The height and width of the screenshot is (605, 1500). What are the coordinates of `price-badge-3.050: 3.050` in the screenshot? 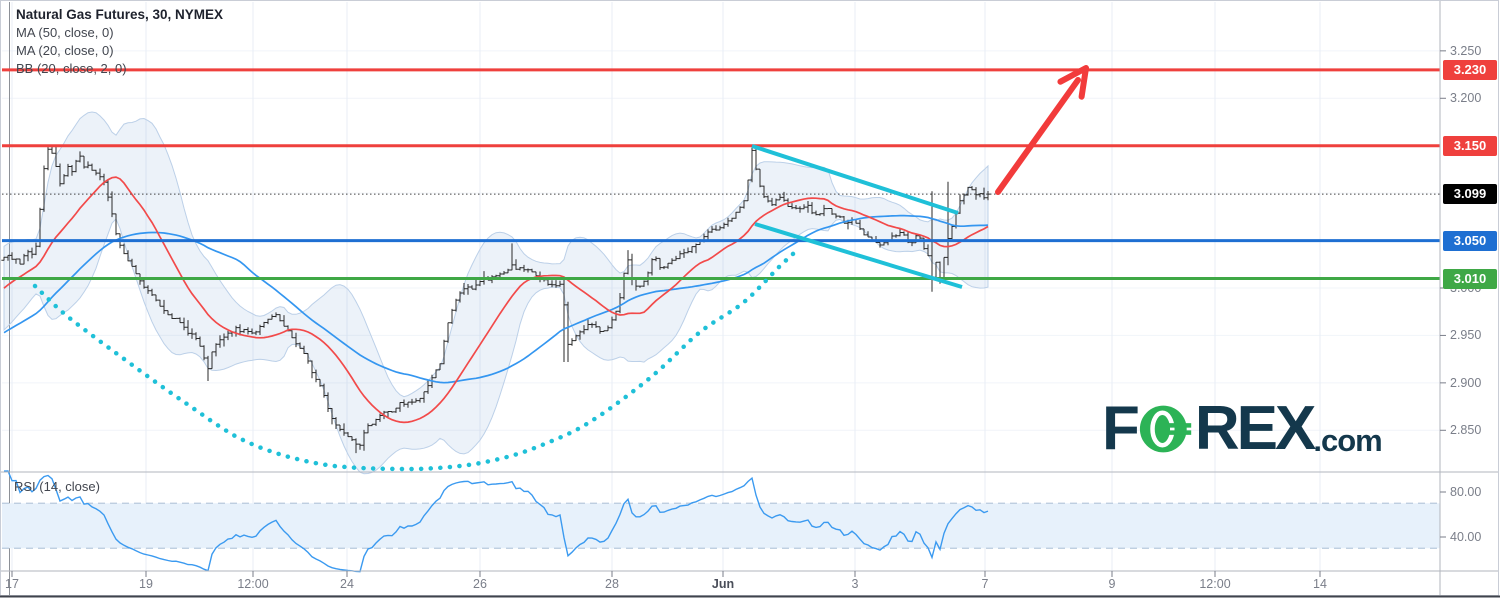 It's located at (1470, 240).